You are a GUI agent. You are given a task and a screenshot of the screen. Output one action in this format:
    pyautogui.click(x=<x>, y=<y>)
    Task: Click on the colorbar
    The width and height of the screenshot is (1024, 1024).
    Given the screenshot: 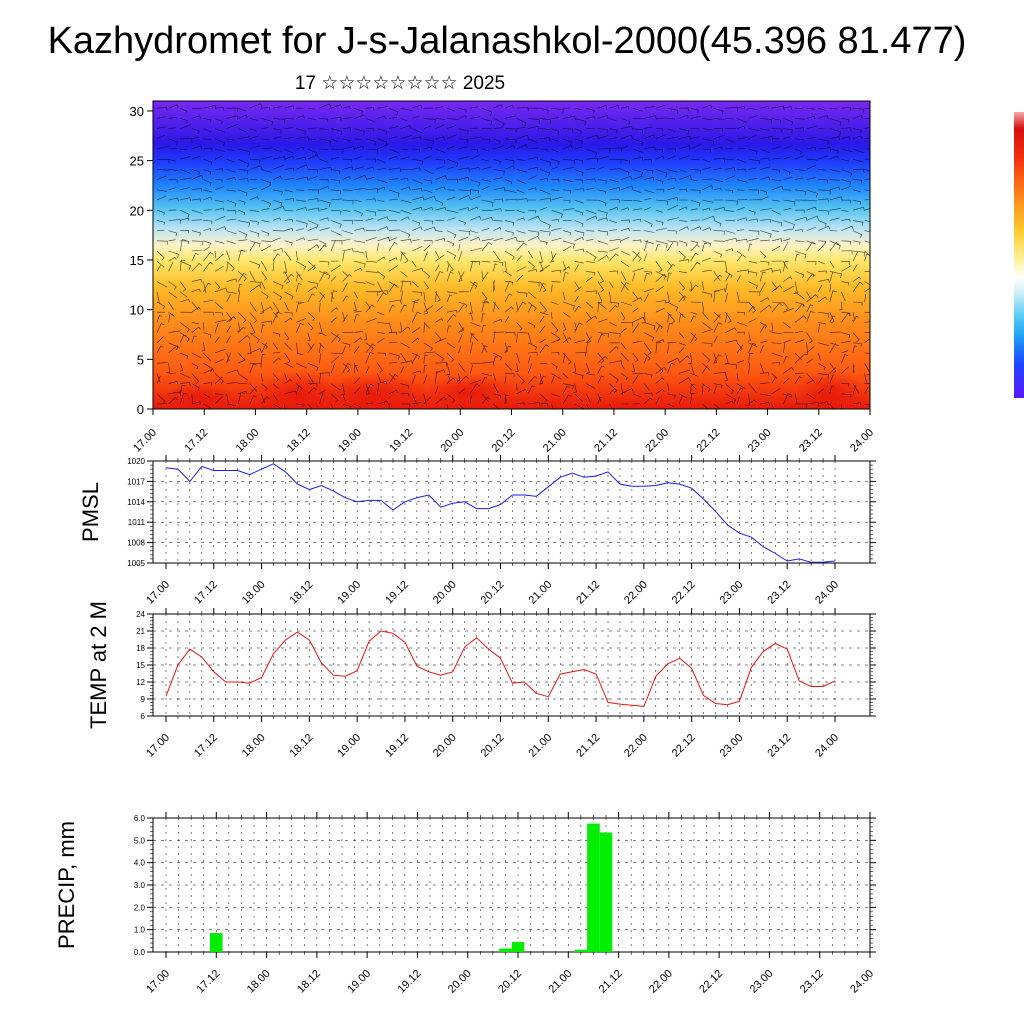 What is the action you would take?
    pyautogui.click(x=1019, y=255)
    